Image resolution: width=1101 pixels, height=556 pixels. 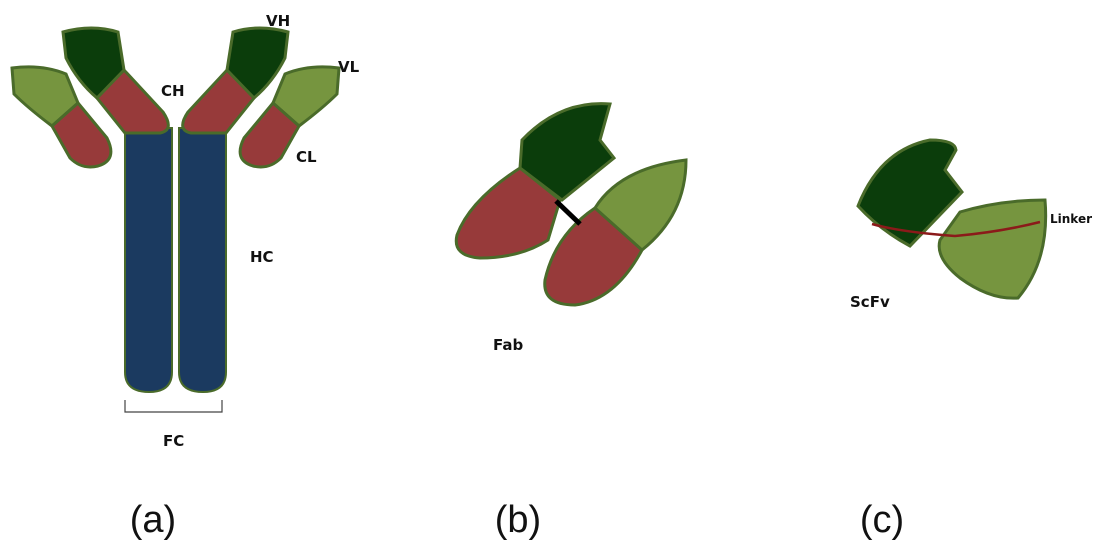 I want to click on heavy-chain-right, so click(x=202, y=260).